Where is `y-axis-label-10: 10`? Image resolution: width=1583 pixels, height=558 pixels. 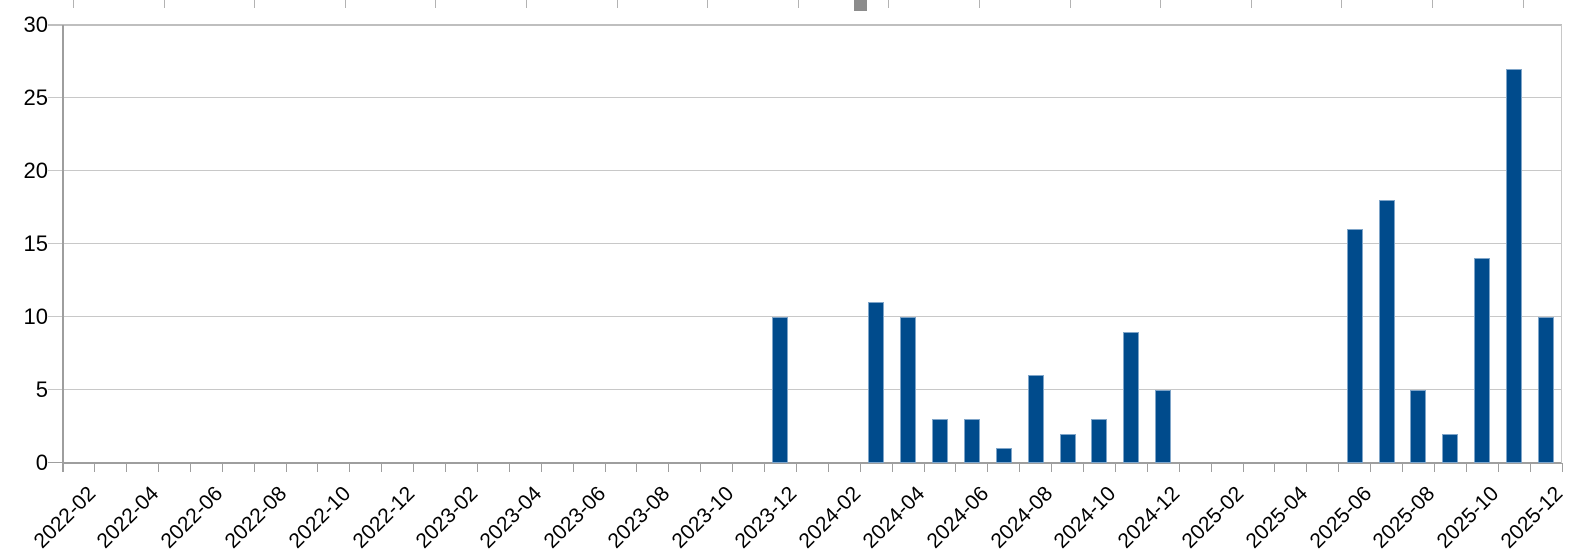
y-axis-label-10: 10 is located at coordinates (35, 316).